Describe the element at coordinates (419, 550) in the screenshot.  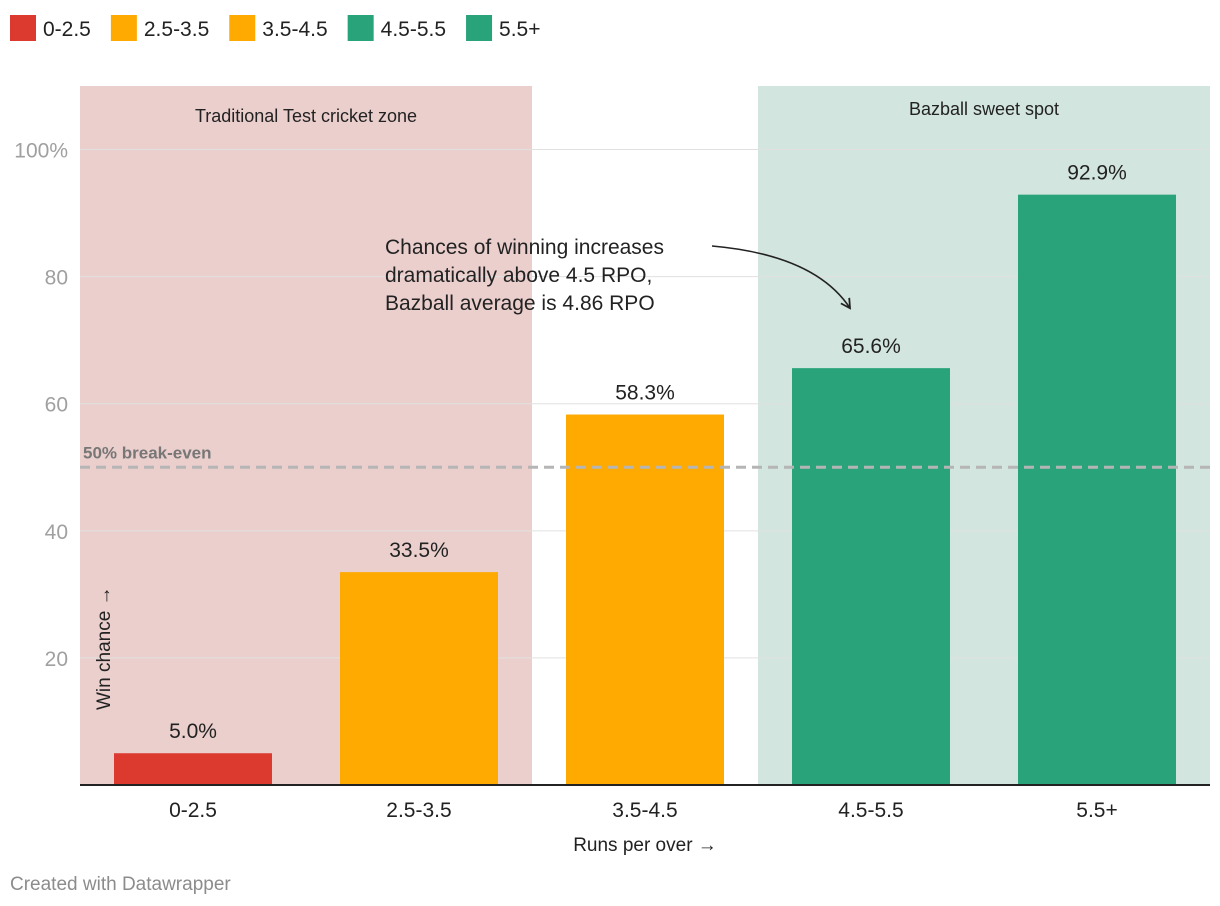
I see `data-label-2.5-3.5: 33.5%` at that location.